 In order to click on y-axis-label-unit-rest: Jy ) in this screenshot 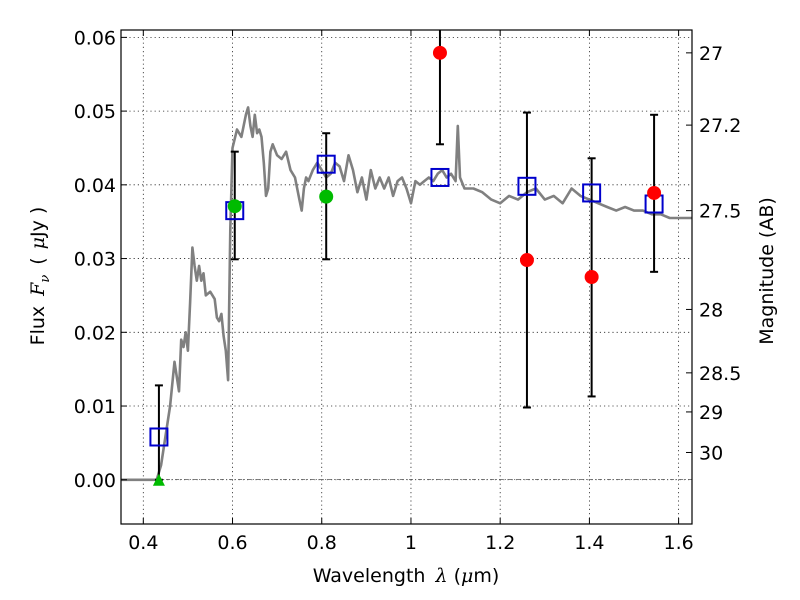, I will do `click(38, 222)`.